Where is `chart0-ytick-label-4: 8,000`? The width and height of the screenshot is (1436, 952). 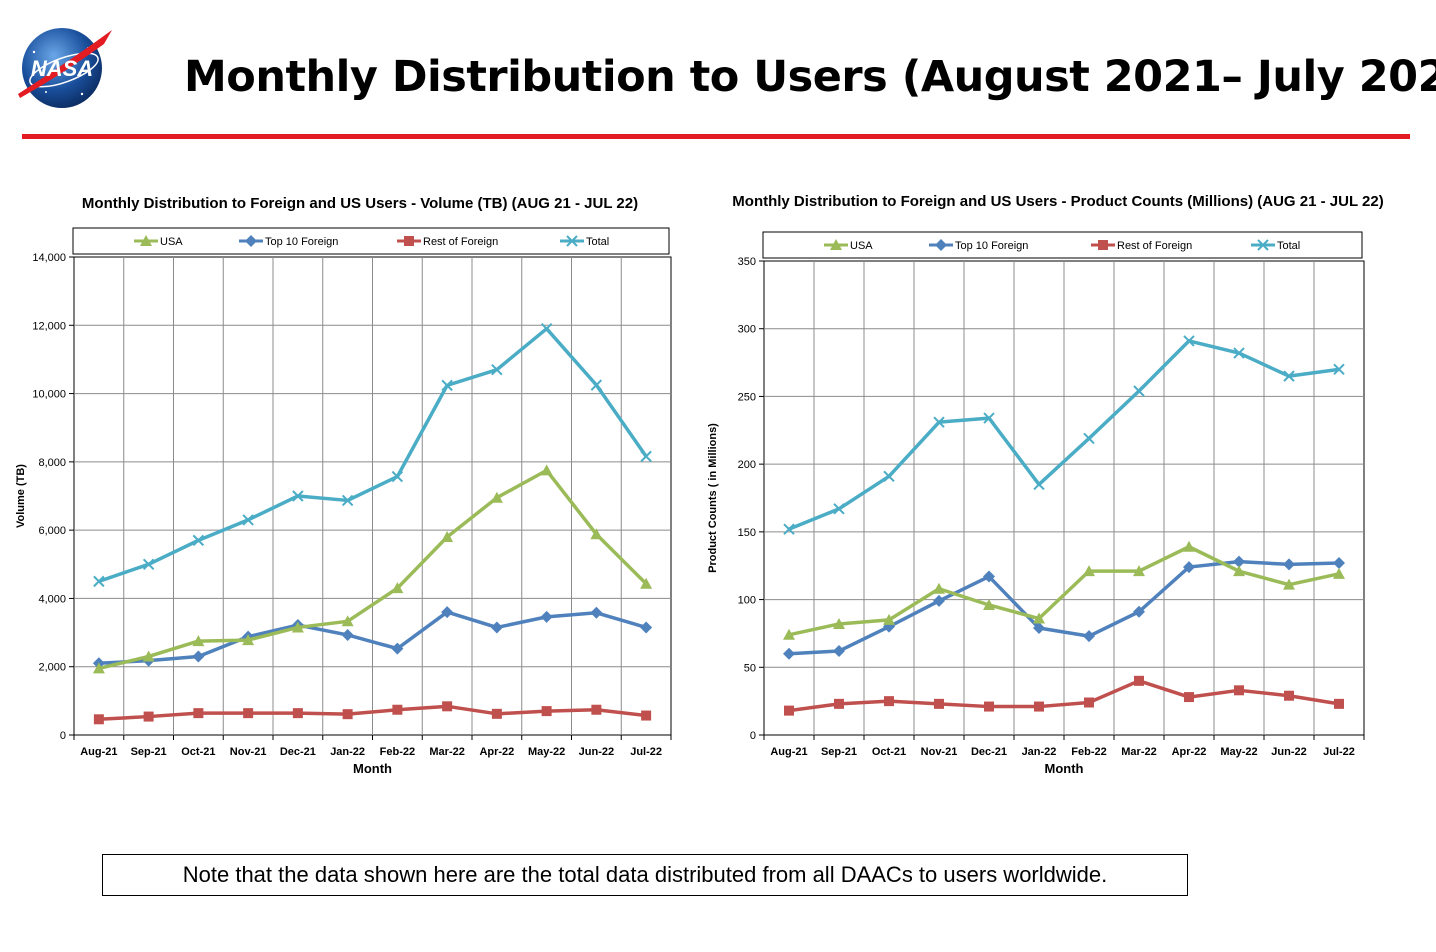 chart0-ytick-label-4: 8,000 is located at coordinates (52, 463).